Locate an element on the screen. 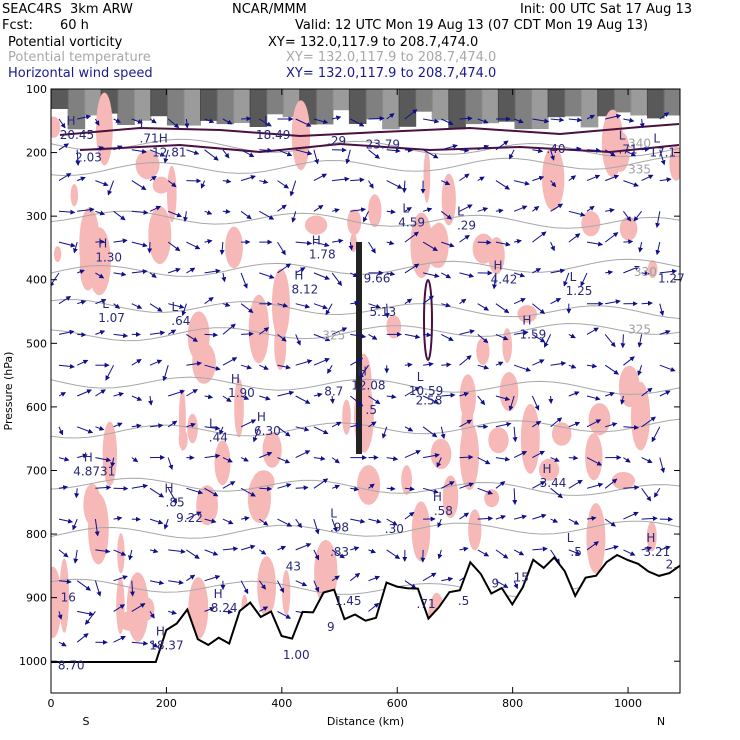 The image size is (740, 740). forecast-label: Fcst: is located at coordinates (17, 25).